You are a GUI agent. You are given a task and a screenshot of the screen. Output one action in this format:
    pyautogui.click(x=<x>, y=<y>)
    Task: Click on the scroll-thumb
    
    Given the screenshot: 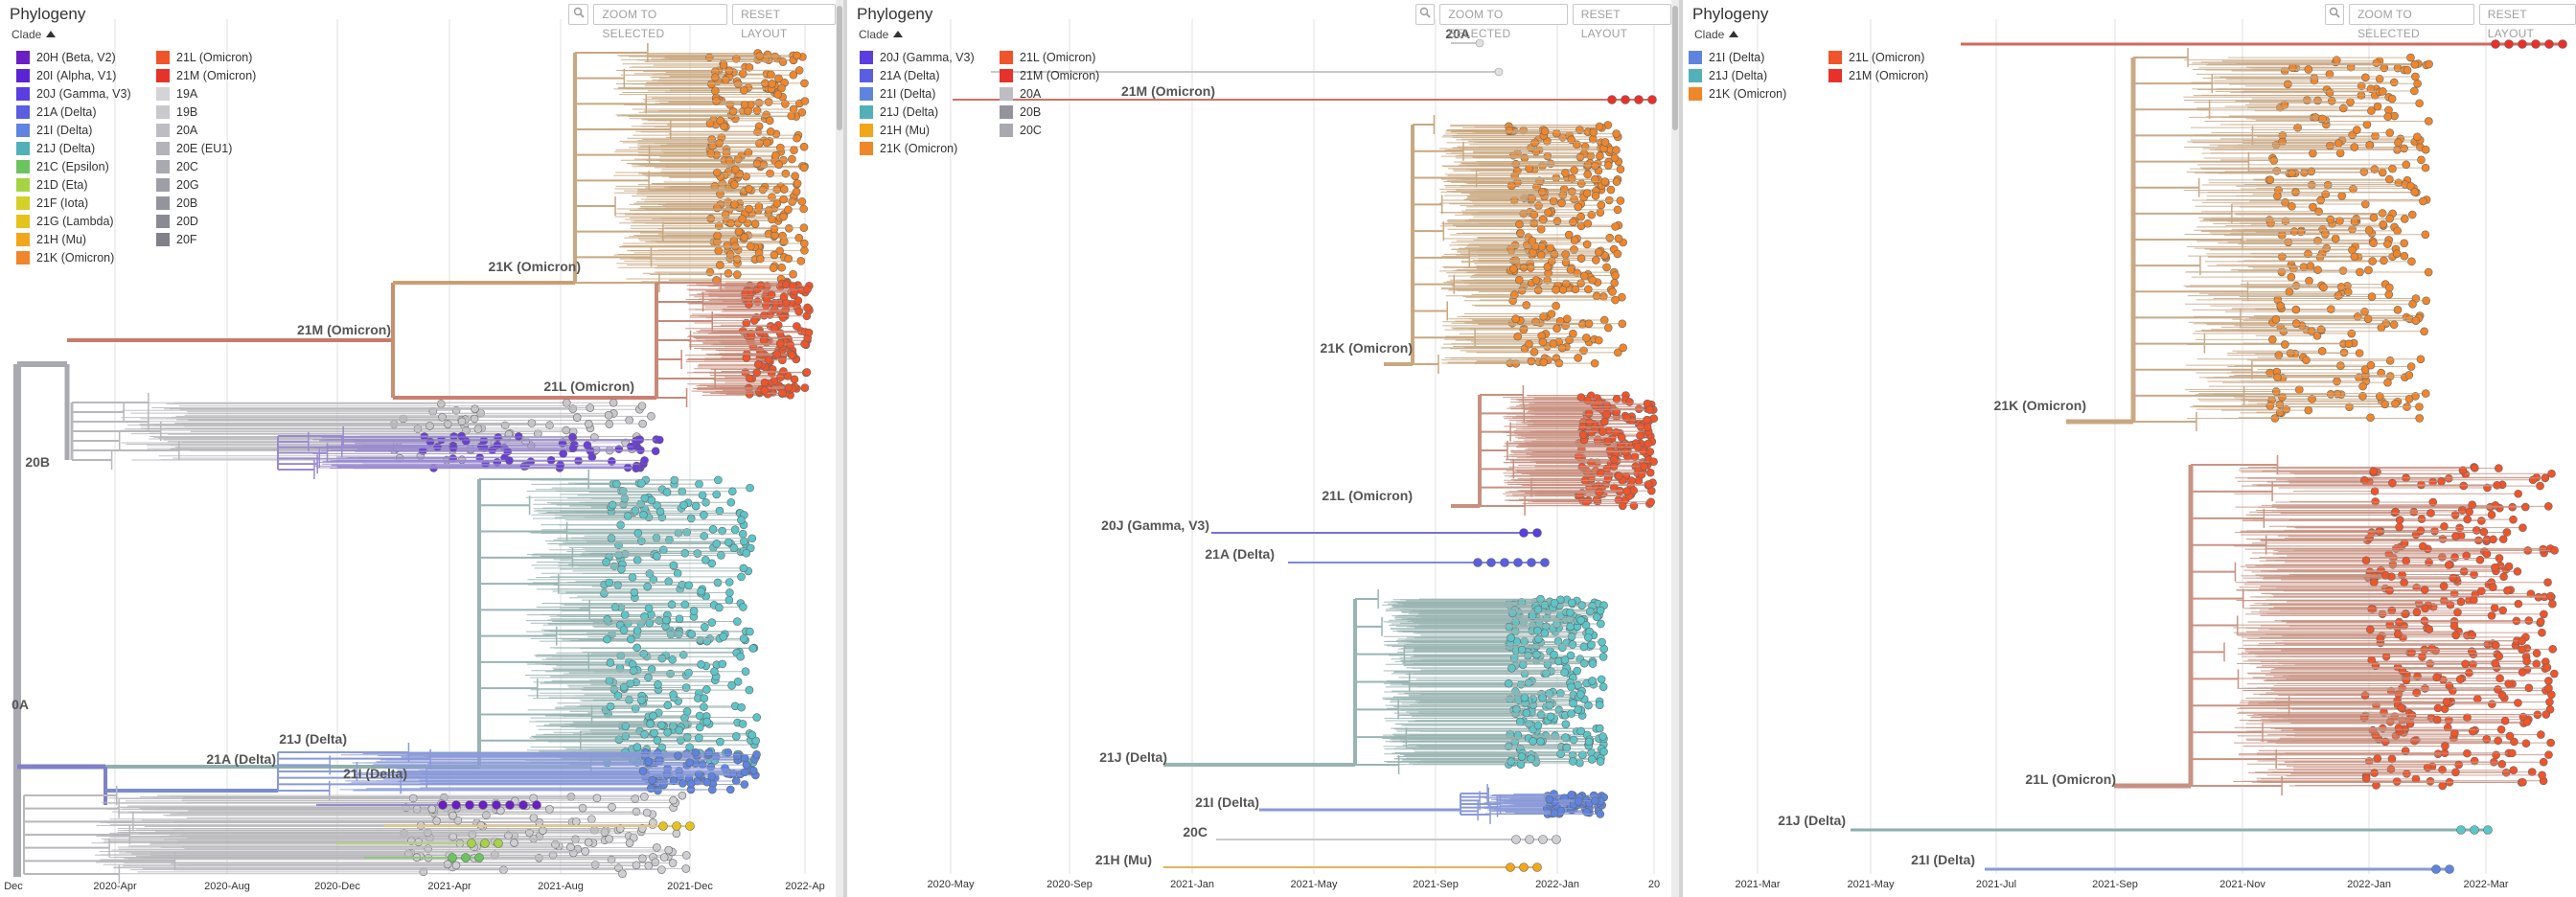 What is the action you would take?
    pyautogui.click(x=839, y=68)
    